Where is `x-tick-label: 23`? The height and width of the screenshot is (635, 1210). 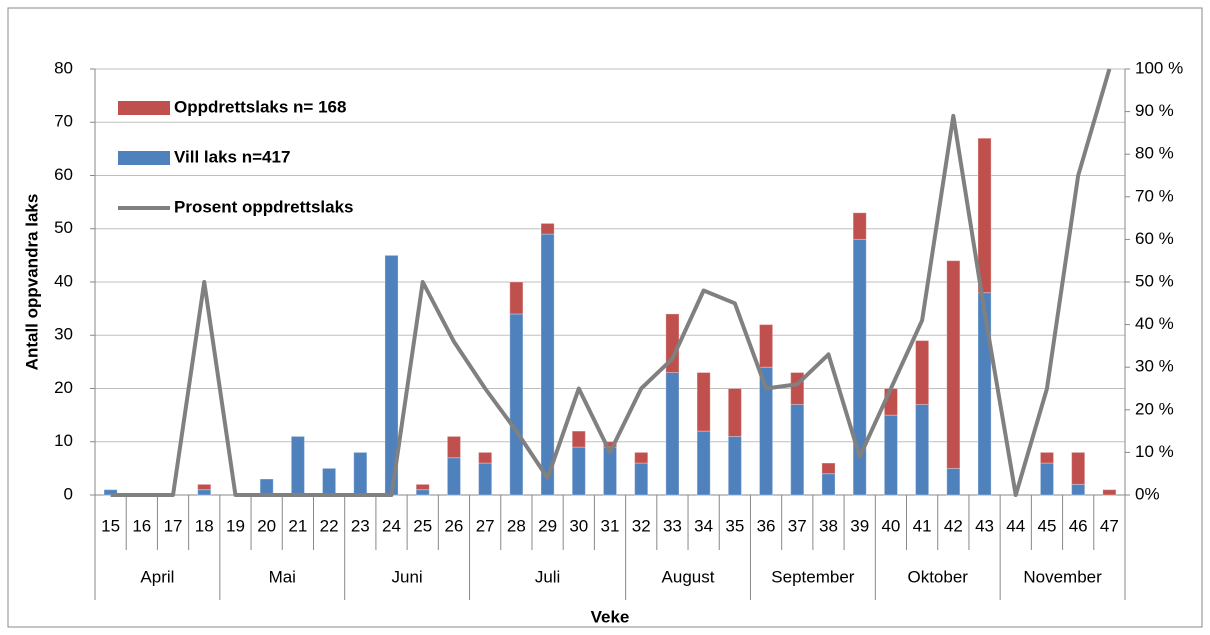 x-tick-label: 23 is located at coordinates (360, 525).